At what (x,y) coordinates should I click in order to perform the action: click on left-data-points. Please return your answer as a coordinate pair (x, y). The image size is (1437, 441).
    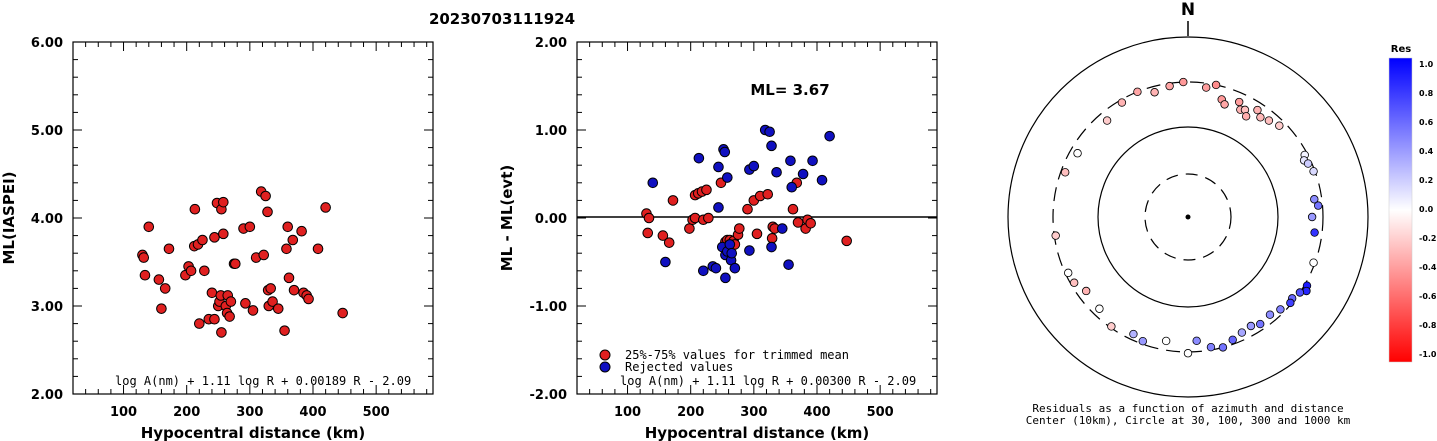
    Looking at the image, I should click on (242, 262).